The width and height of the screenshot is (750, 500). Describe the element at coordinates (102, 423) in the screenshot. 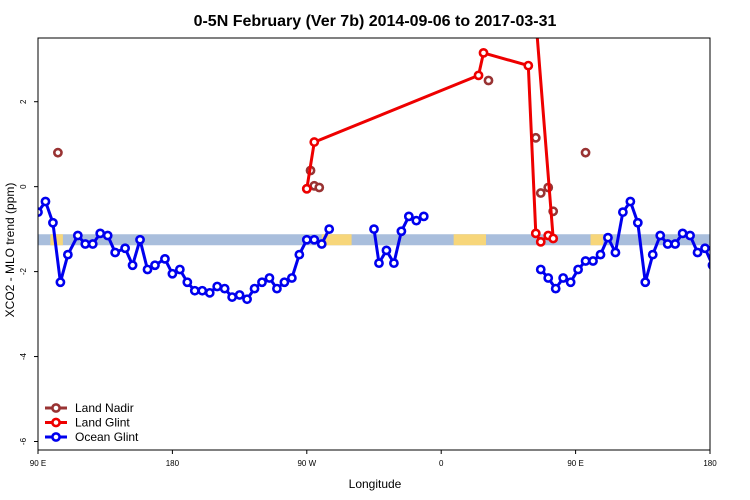

I see `legend-label-land-glint: Land Glint` at that location.